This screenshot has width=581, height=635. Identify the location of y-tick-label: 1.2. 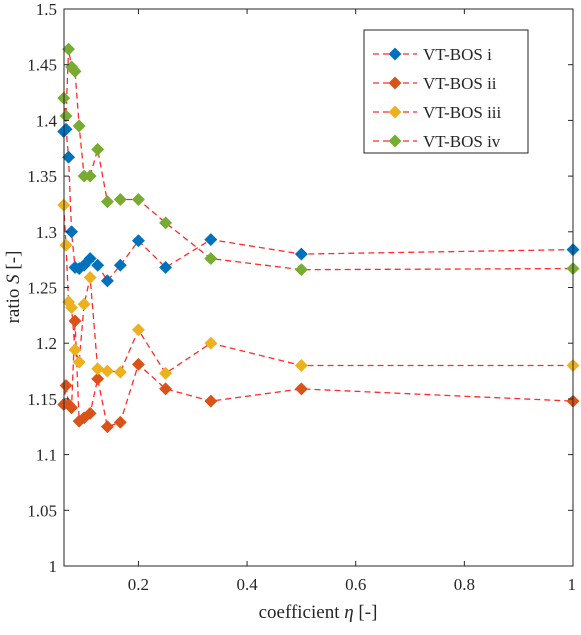
(46, 343).